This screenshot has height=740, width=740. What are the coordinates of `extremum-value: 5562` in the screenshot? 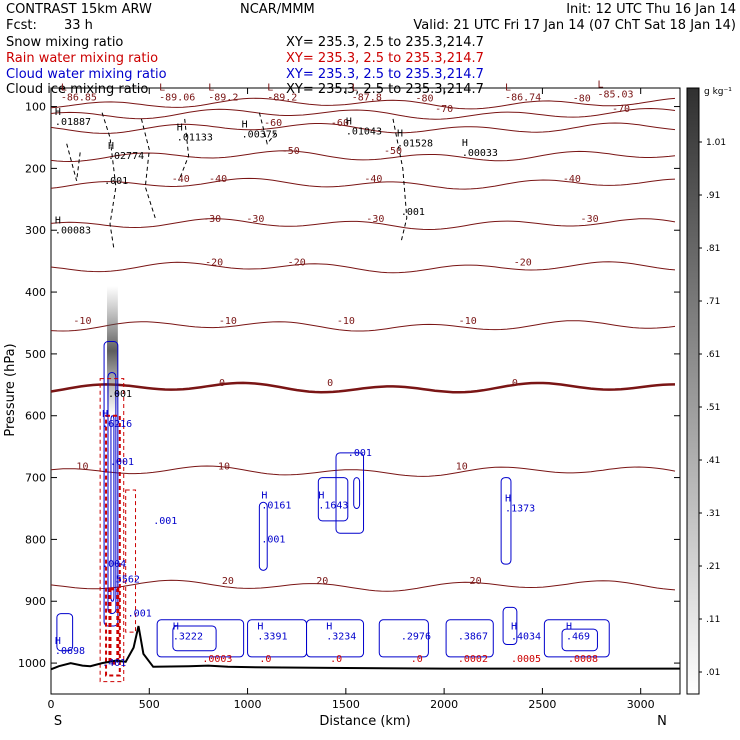 It's located at (128, 580).